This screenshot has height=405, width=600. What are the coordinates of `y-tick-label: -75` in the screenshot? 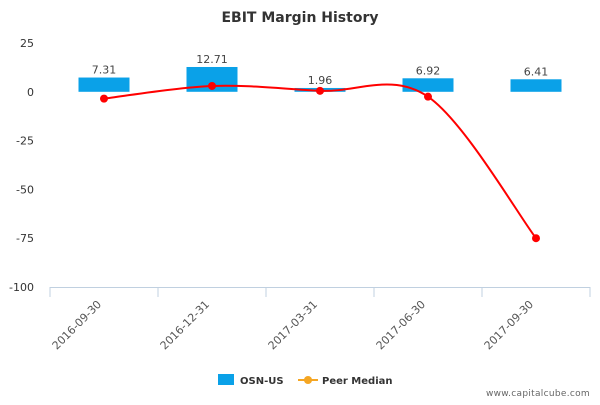 It's located at (25, 238).